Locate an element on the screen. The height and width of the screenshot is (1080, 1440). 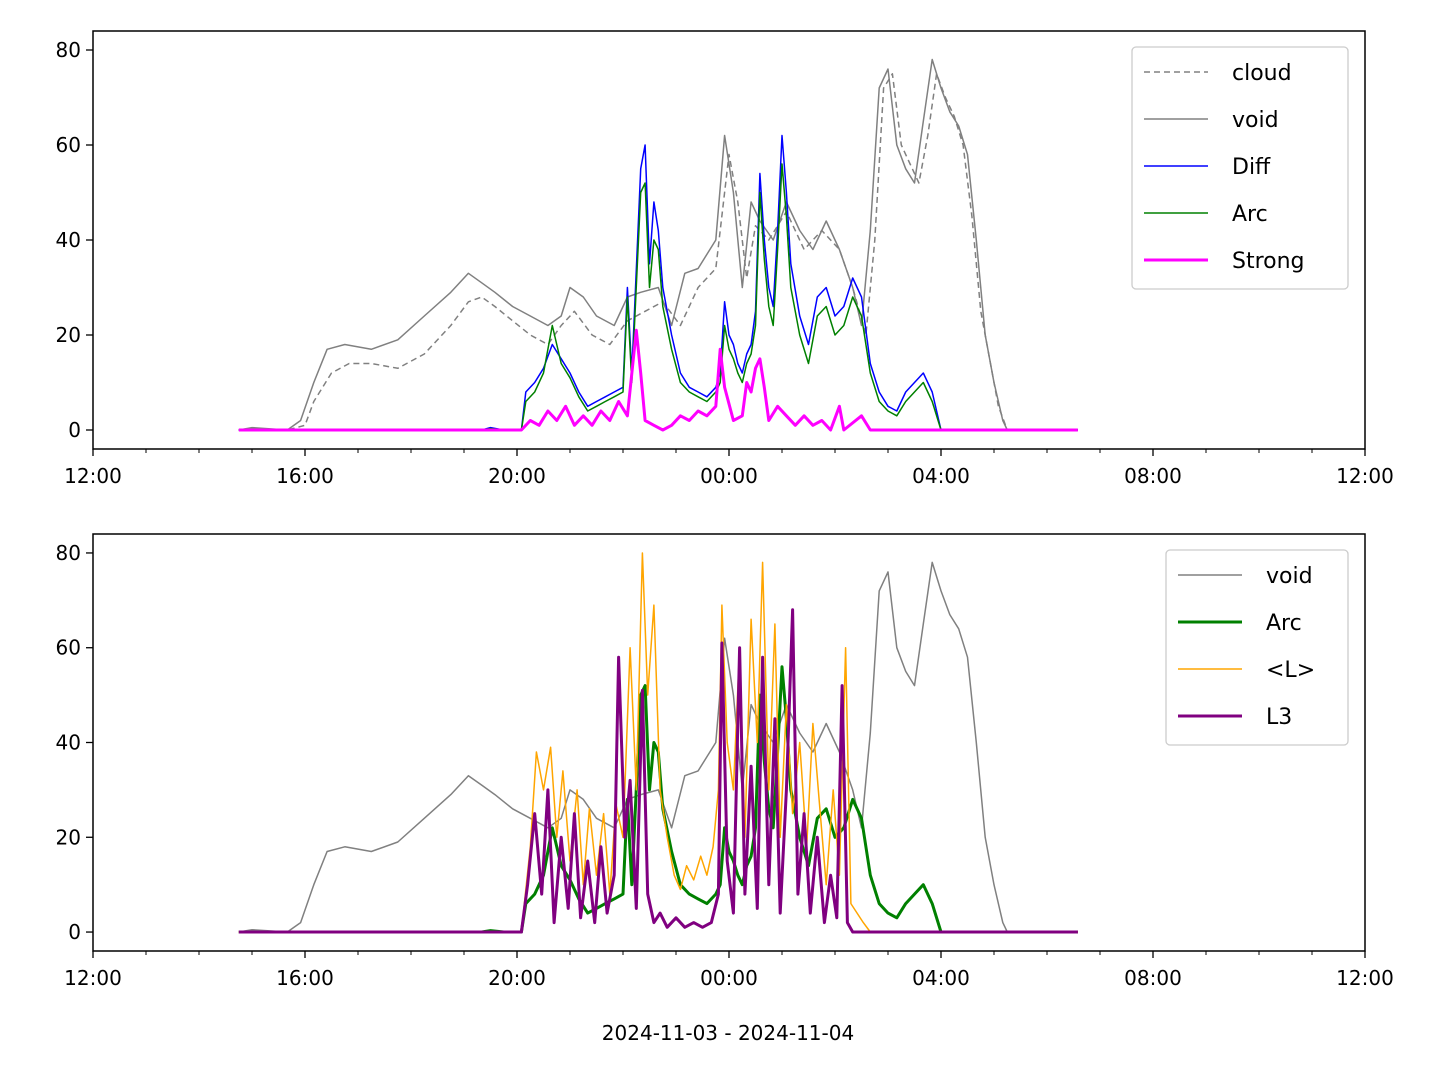
legend: void Arc <L> L3 is located at coordinates (1257, 647).